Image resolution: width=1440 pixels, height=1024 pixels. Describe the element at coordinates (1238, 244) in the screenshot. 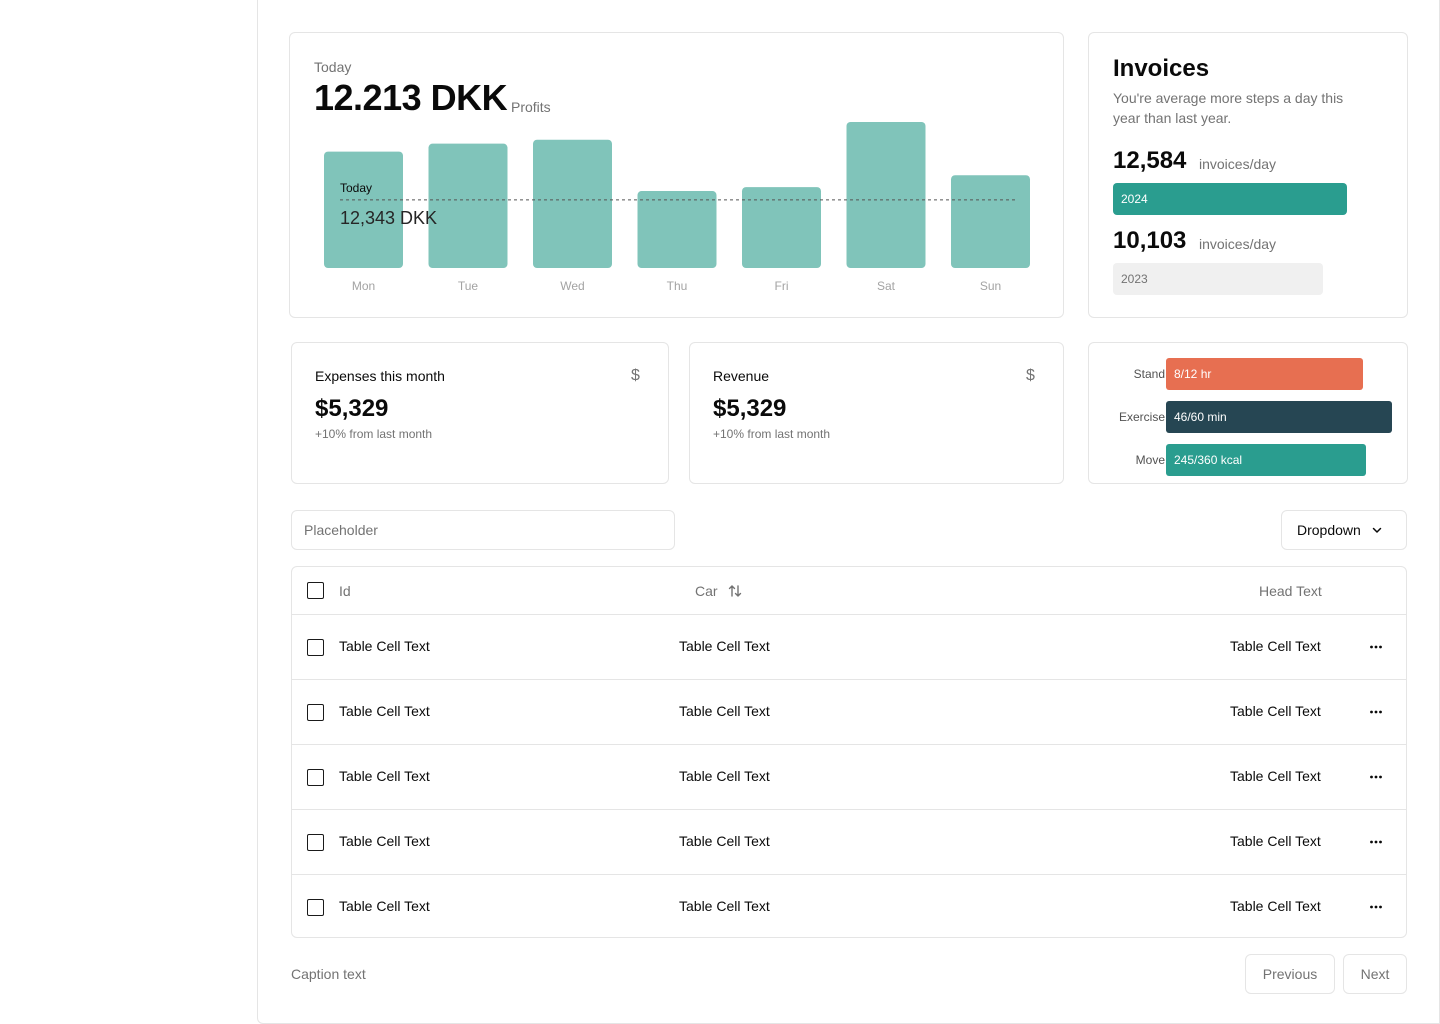

I see `invoices-unit-2023: invoices/day` at that location.